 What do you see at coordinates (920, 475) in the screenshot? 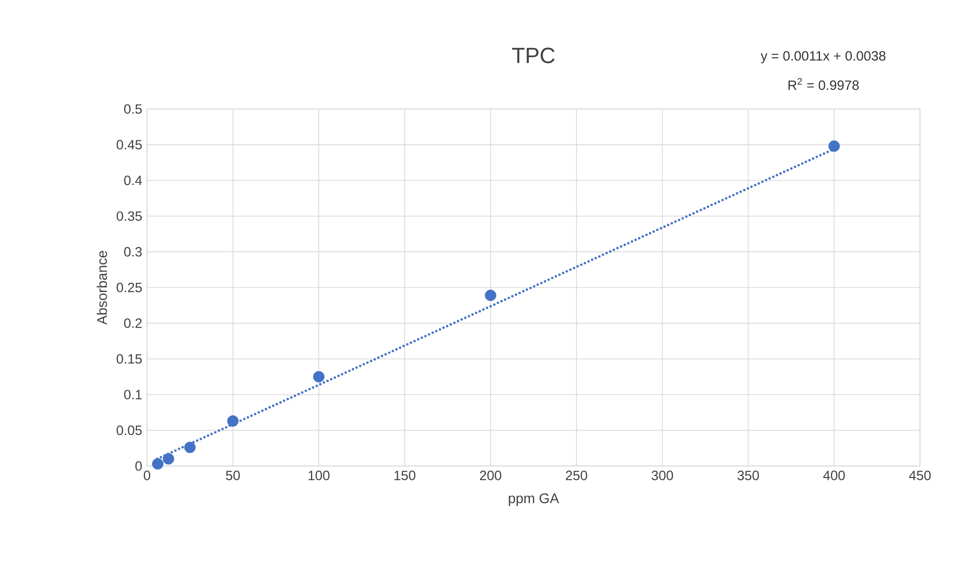
I see `x-tick-label: 450` at bounding box center [920, 475].